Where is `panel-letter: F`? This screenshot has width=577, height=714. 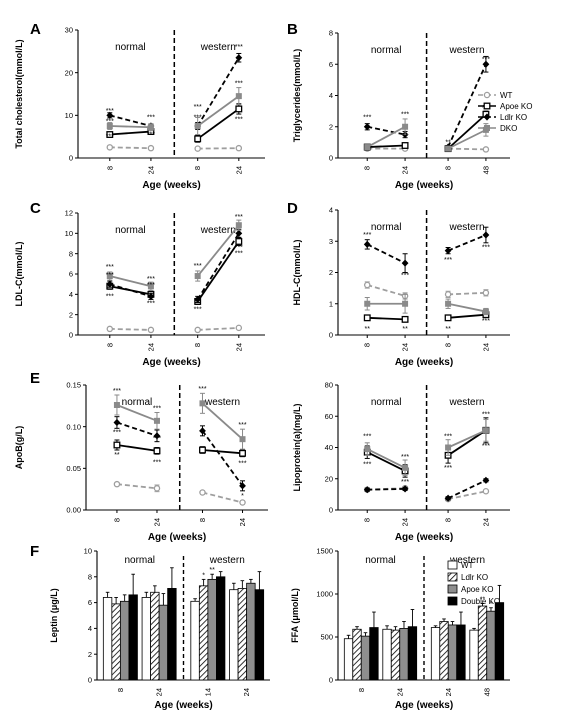
panel-letter: F is located at coordinates (34, 551).